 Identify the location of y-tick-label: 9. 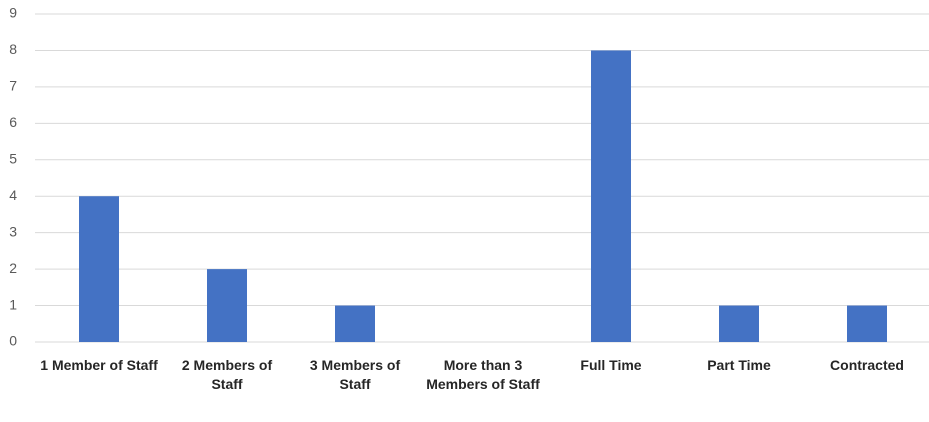
(13, 13).